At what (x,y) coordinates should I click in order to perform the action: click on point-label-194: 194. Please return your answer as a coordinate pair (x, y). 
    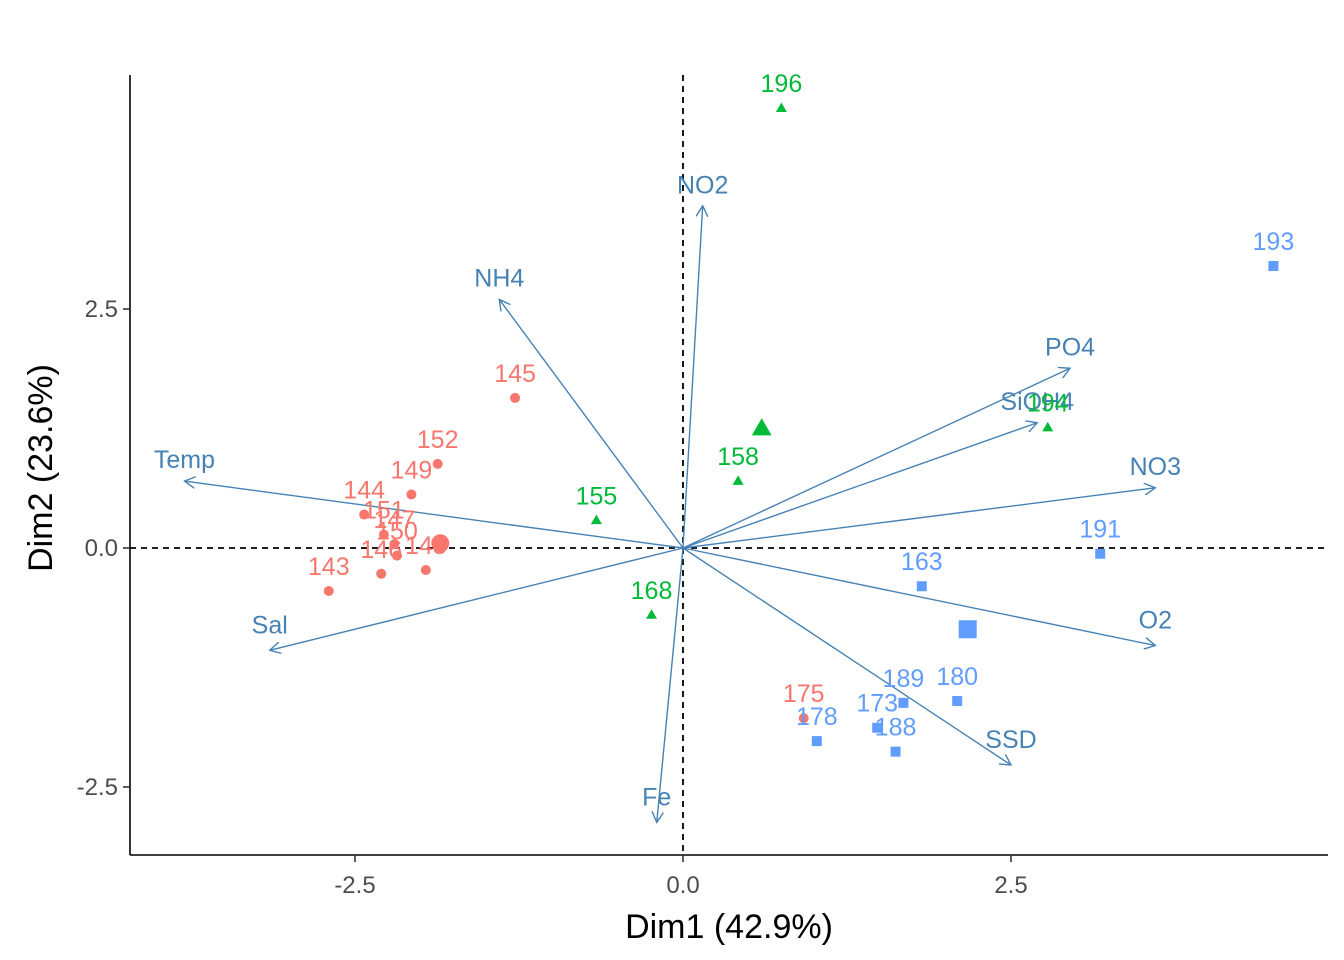
    Looking at the image, I should click on (1048, 404).